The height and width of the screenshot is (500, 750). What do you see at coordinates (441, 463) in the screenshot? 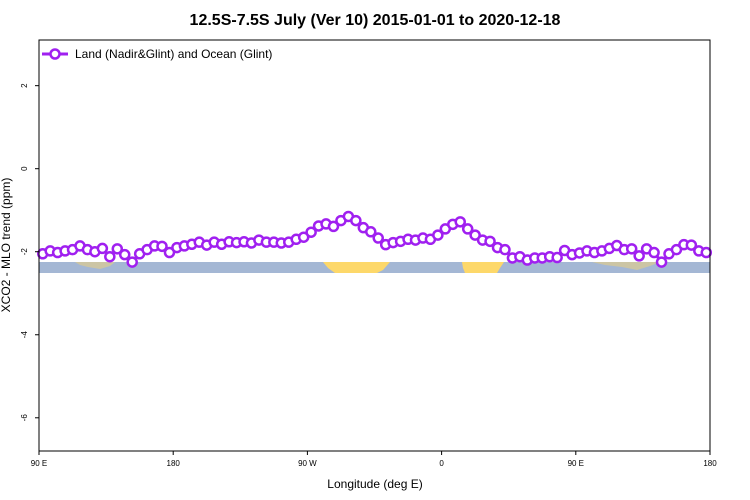
I see `x-tick-label: 0` at bounding box center [441, 463].